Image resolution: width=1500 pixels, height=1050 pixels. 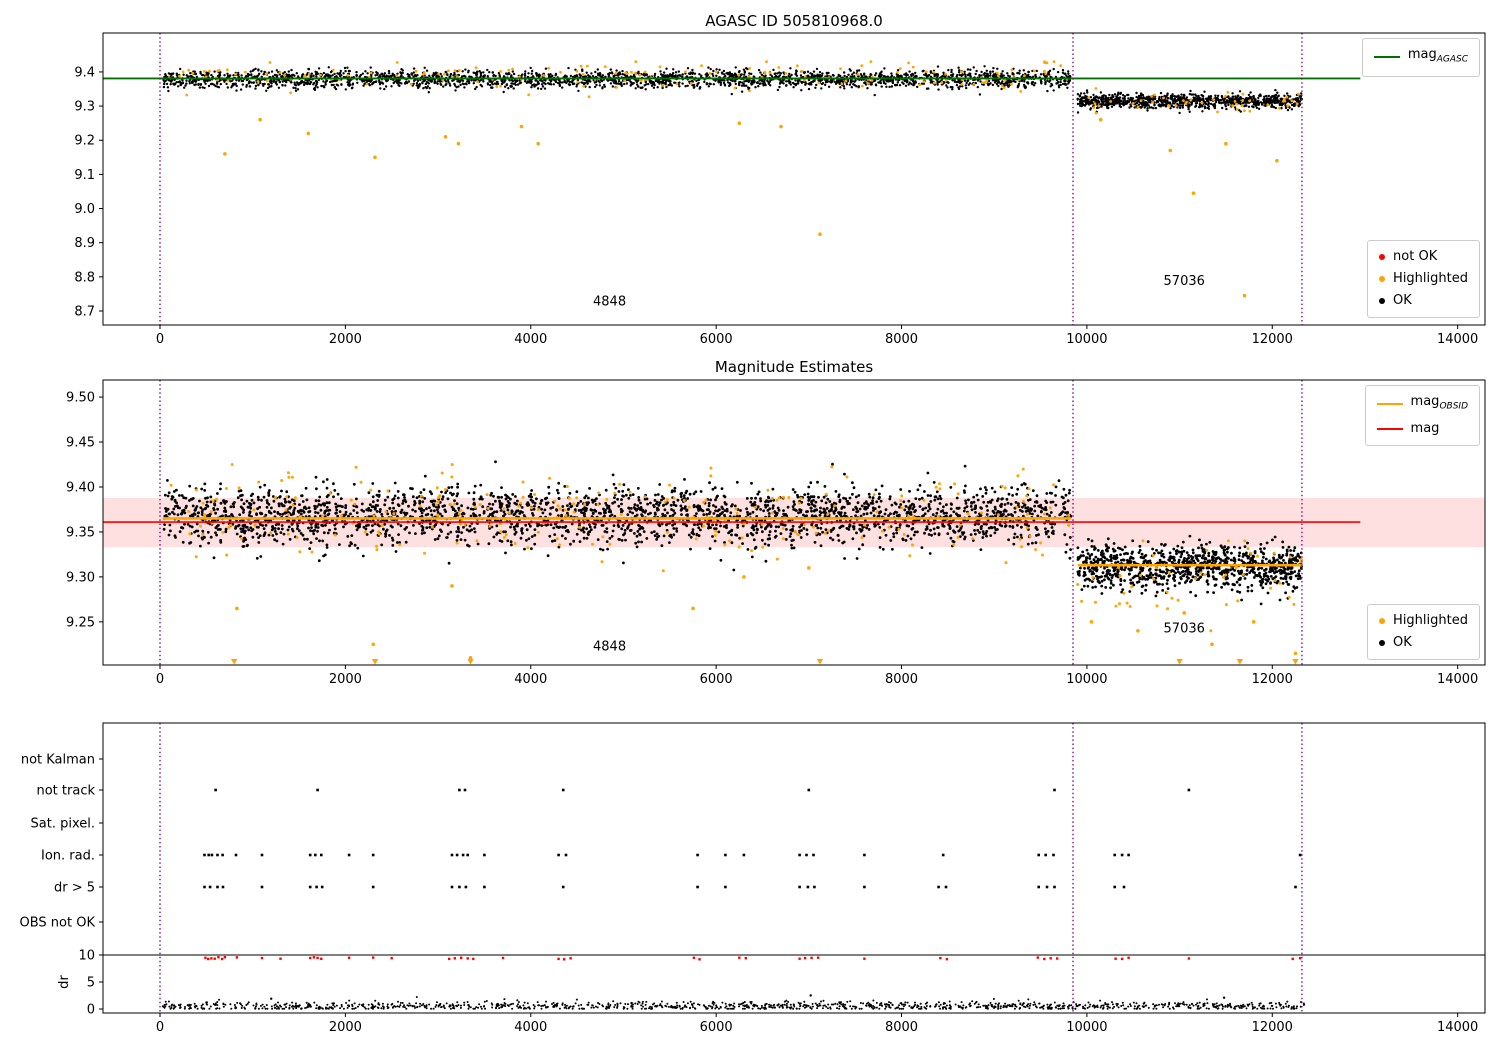 What do you see at coordinates (1086, 339) in the screenshot?
I see `svg-text: 10000` at bounding box center [1086, 339].